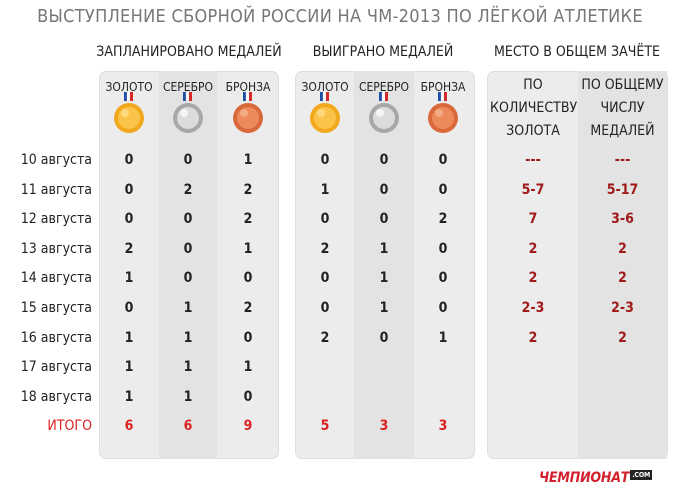 Image resolution: width=680 pixels, height=499 pixels. I want to click on overall-place-header: МЕСТО В ОБЩЕМ ЗАЧЁТЕ, so click(577, 52).